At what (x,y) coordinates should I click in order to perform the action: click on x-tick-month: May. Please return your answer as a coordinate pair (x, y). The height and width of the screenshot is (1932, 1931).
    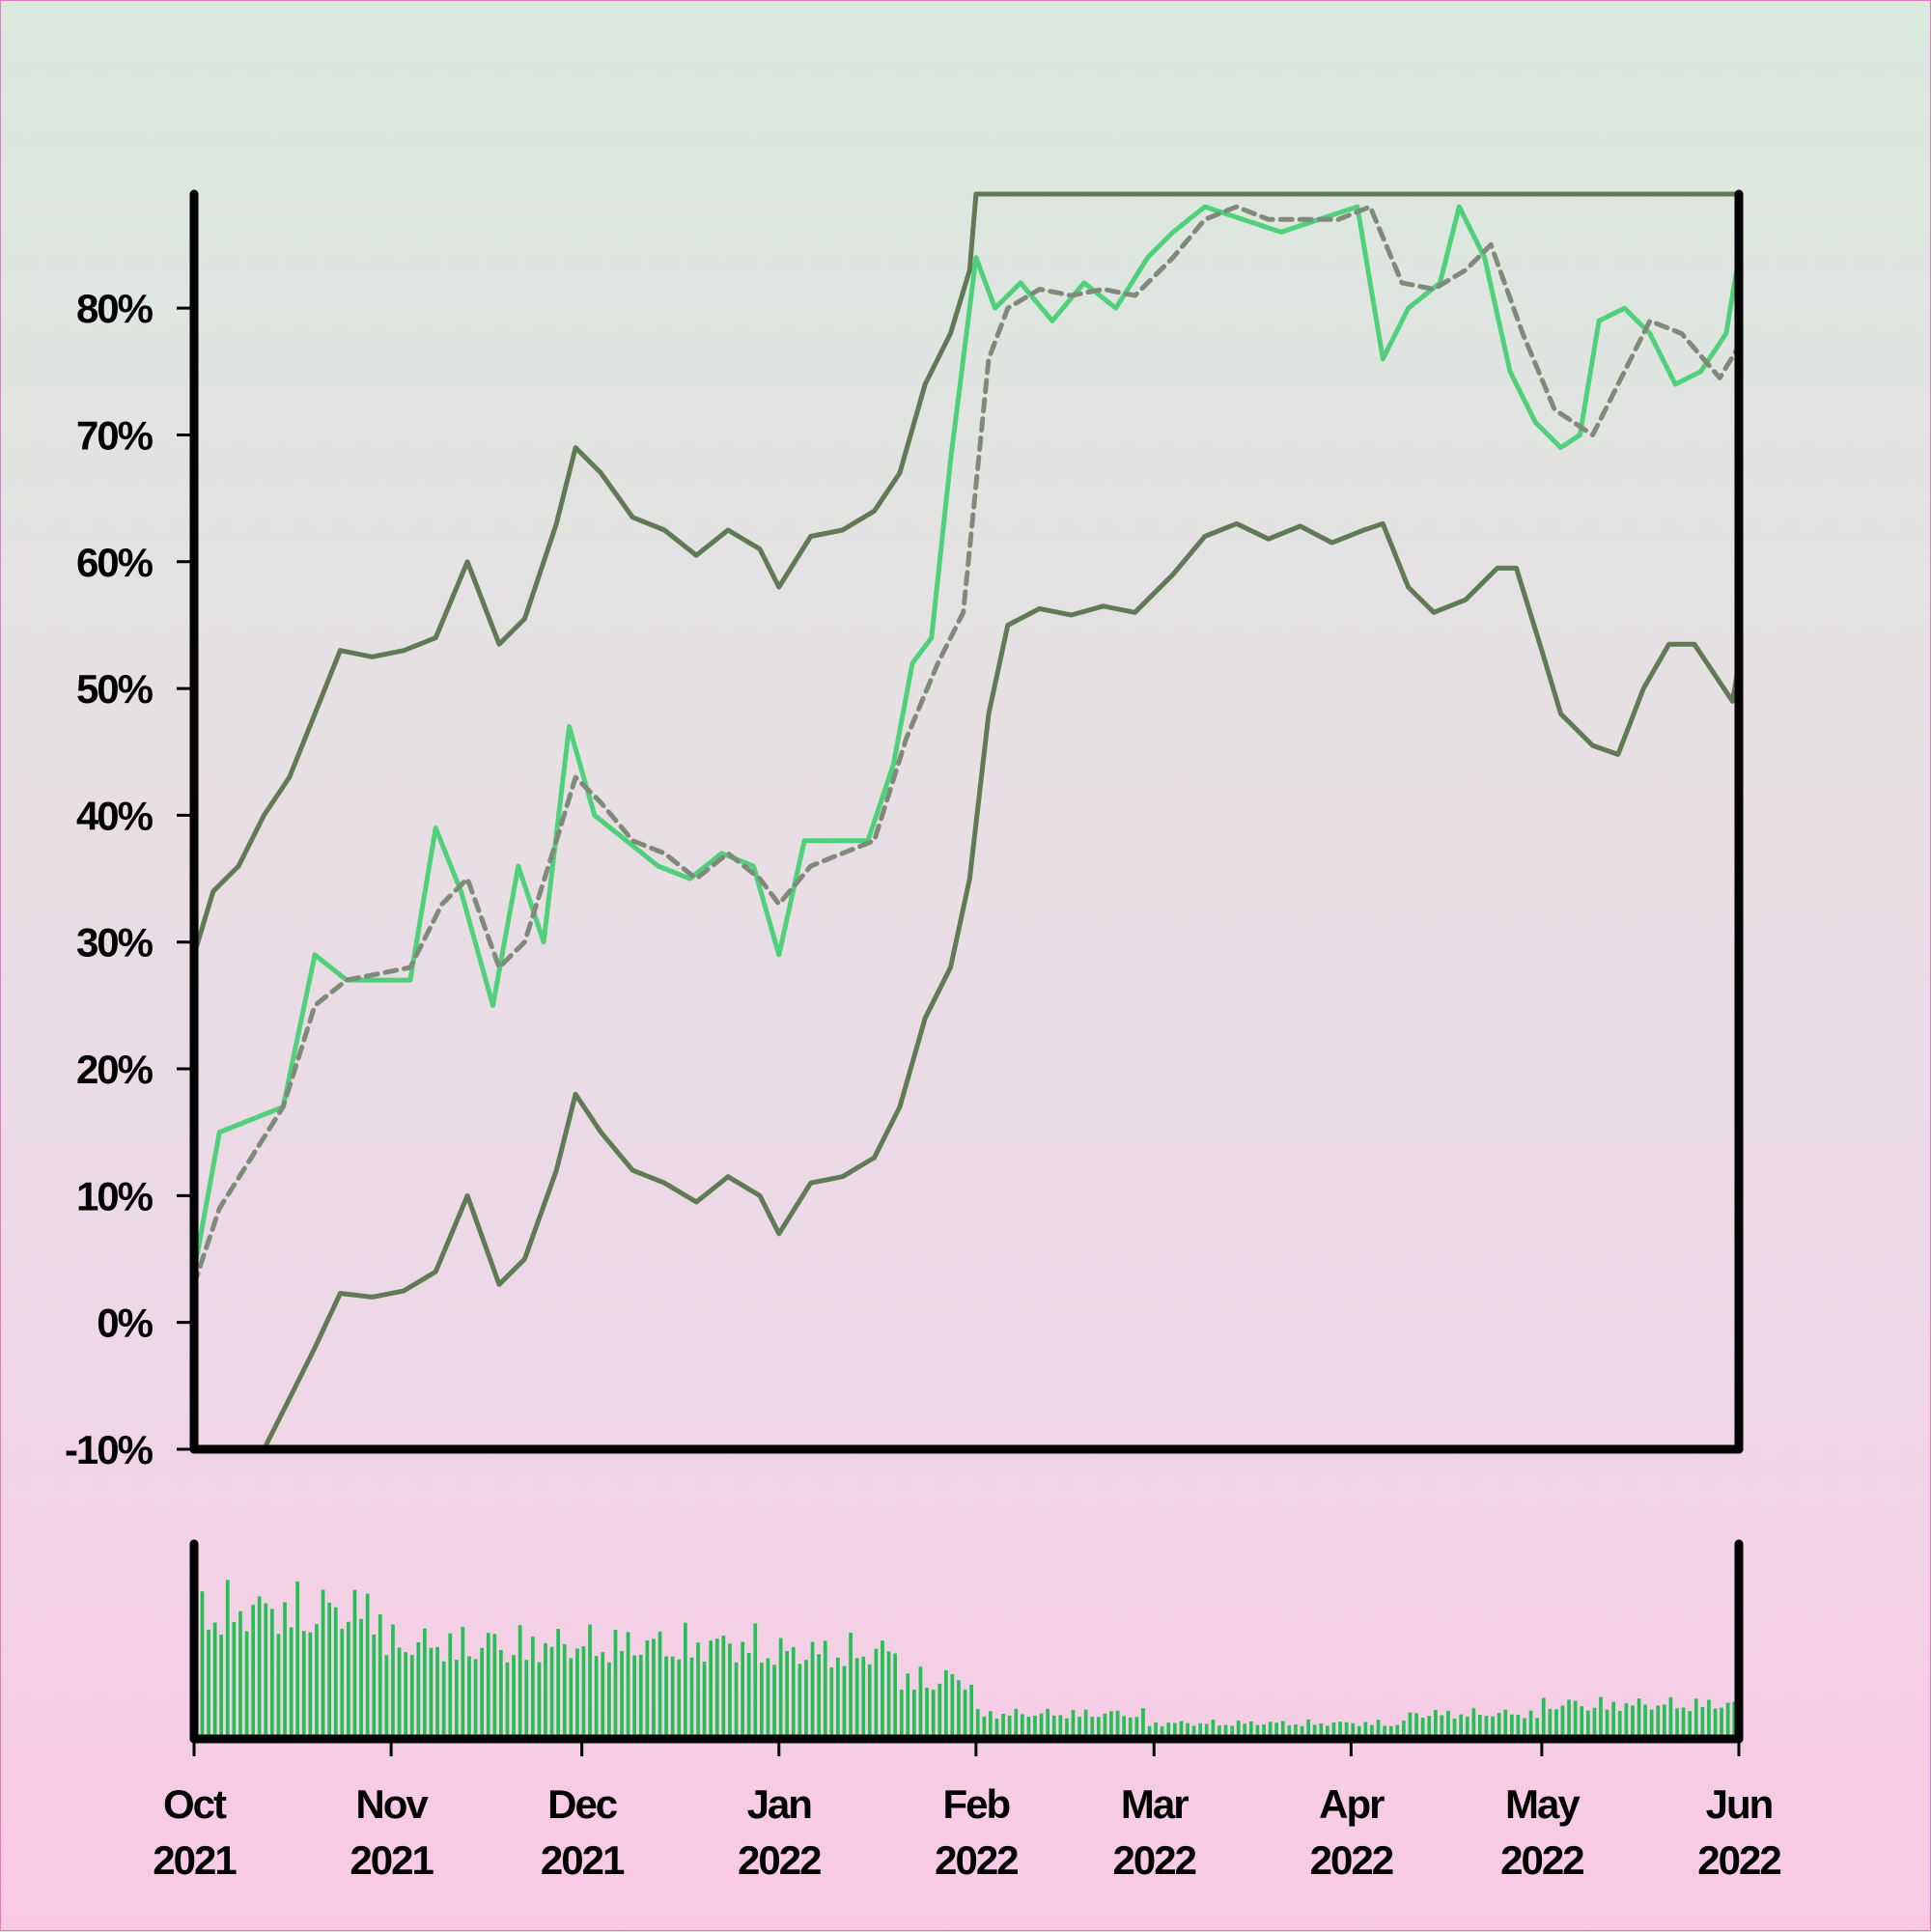
    Looking at the image, I should click on (1543, 1804).